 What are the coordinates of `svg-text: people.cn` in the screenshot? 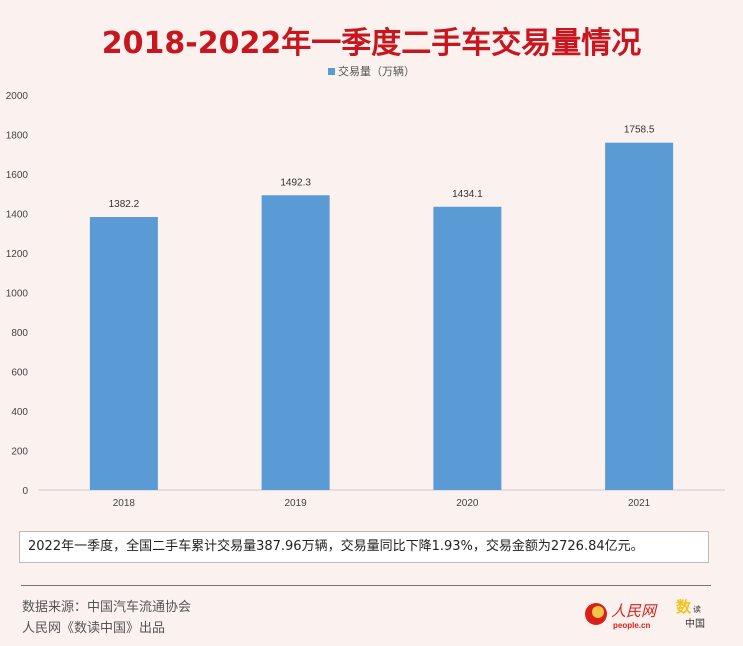 It's located at (631, 625).